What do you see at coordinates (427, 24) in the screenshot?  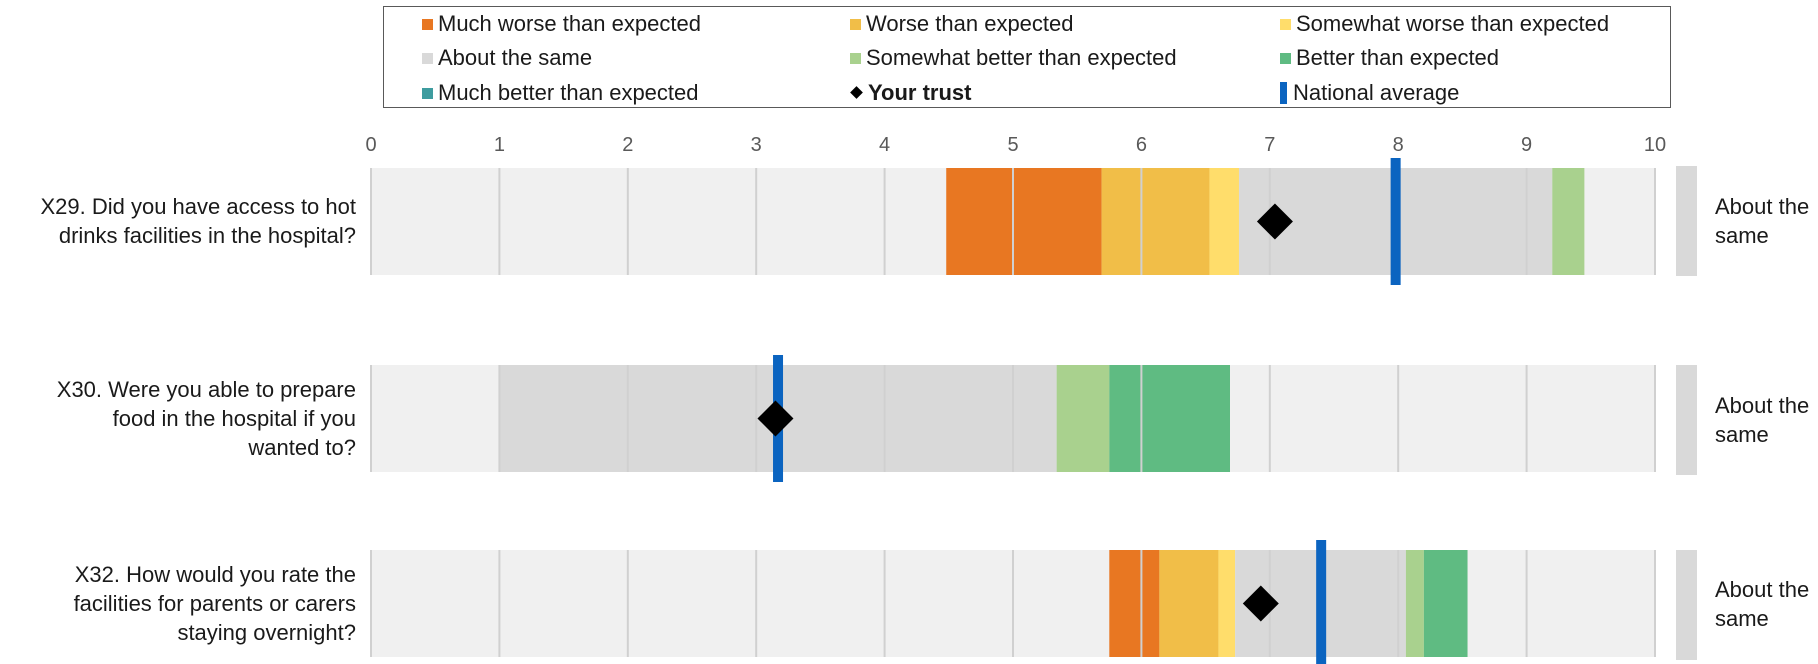 I see `legend-swatch-much-worse` at bounding box center [427, 24].